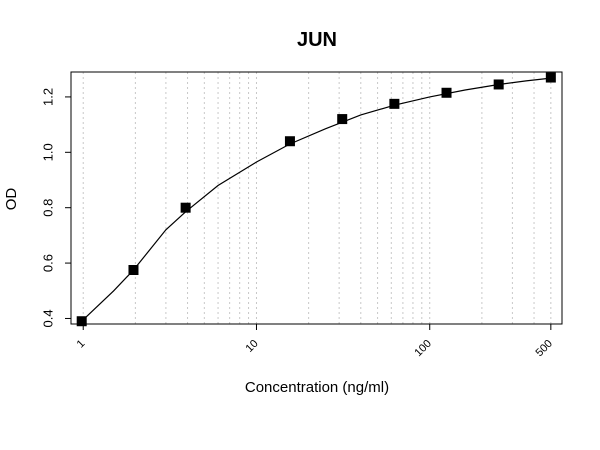  I want to click on x-tick-label: 1, so click(81, 344).